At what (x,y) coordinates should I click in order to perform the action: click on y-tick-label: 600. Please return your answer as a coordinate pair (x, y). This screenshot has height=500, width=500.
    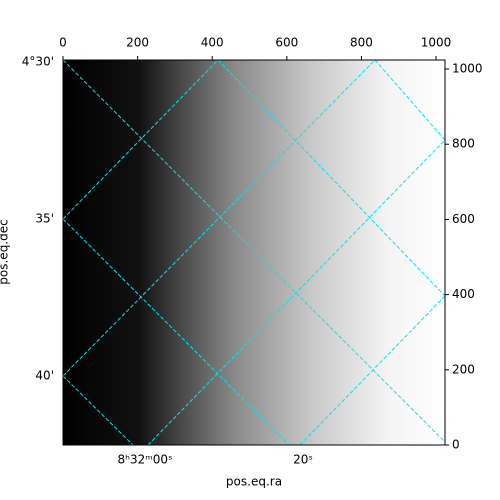
    Looking at the image, I should click on (463, 219).